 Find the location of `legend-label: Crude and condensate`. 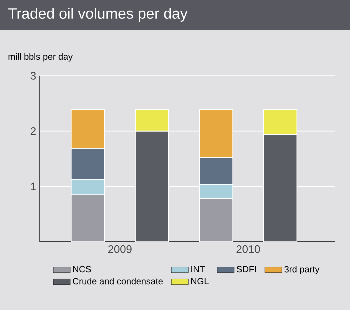

legend-label: Crude and condensate is located at coordinates (118, 281).